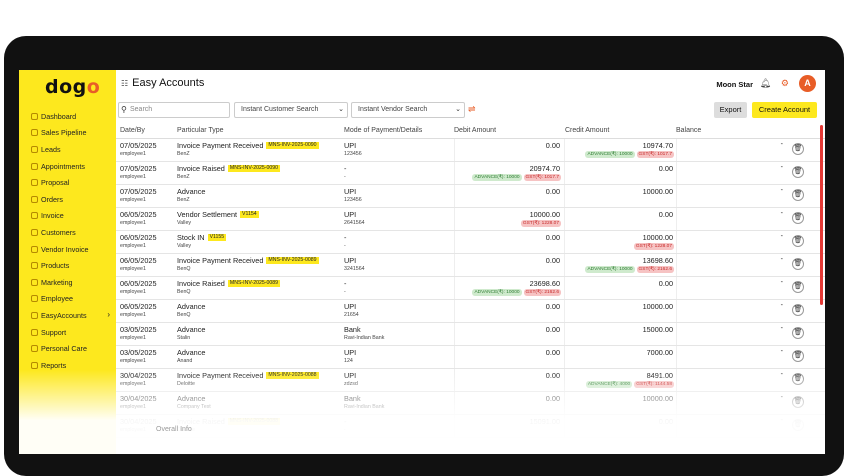 The height and width of the screenshot is (476, 850). What do you see at coordinates (67, 249) in the screenshot?
I see `sidebar-item-vendor-invoice: Vendor Invoice` at bounding box center [67, 249].